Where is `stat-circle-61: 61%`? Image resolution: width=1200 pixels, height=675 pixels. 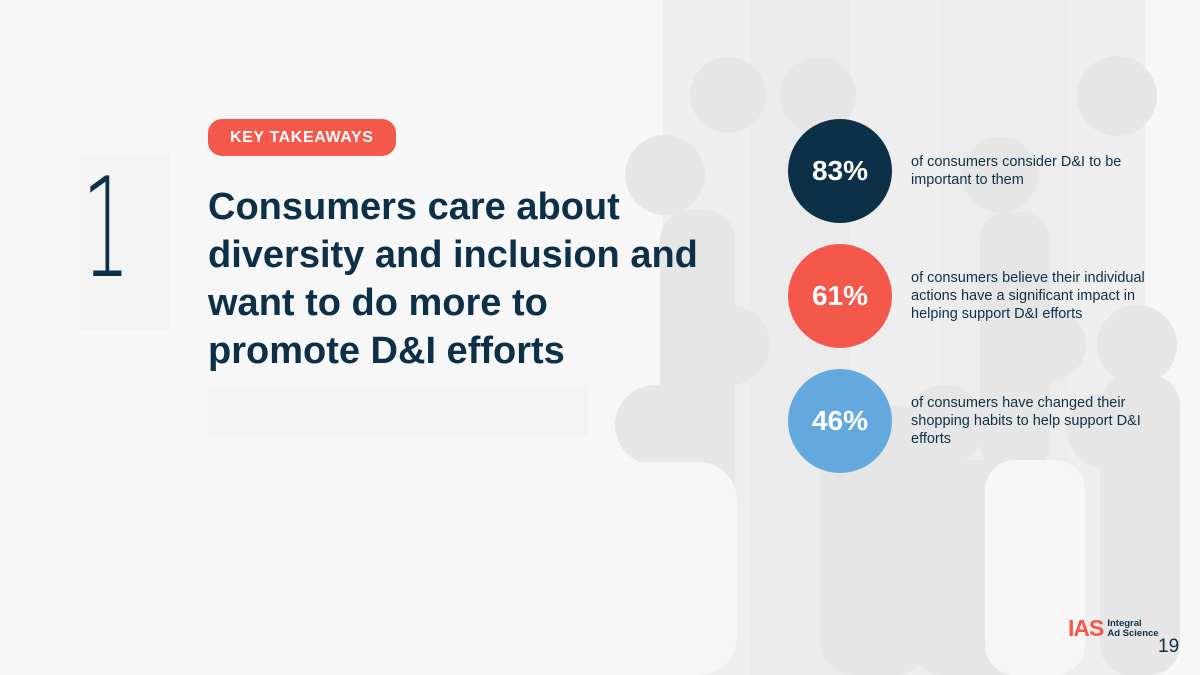 stat-circle-61: 61% is located at coordinates (840, 296).